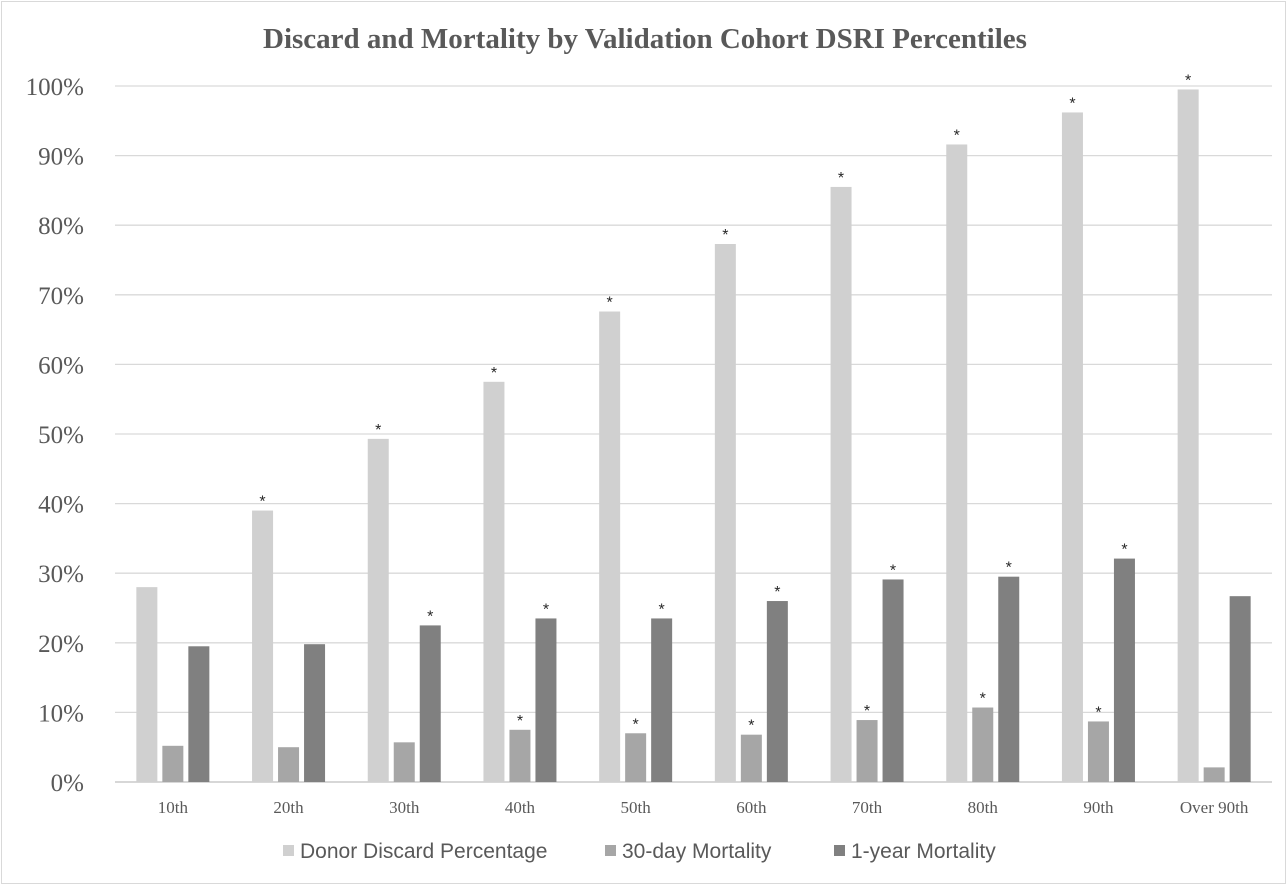 The height and width of the screenshot is (885, 1287). What do you see at coordinates (1098, 807) in the screenshot?
I see `x-tick-label: 90th` at bounding box center [1098, 807].